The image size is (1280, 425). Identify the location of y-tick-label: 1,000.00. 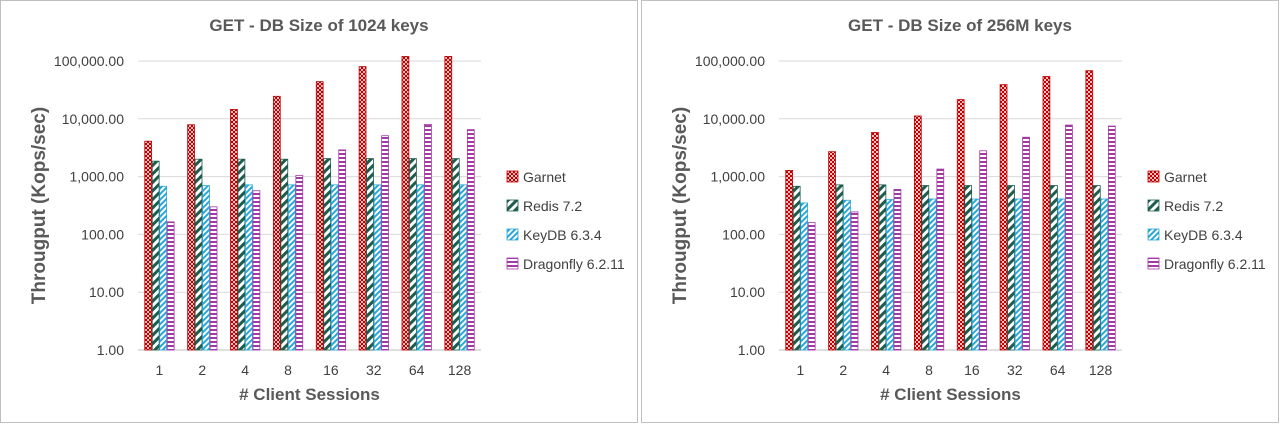
(97, 177).